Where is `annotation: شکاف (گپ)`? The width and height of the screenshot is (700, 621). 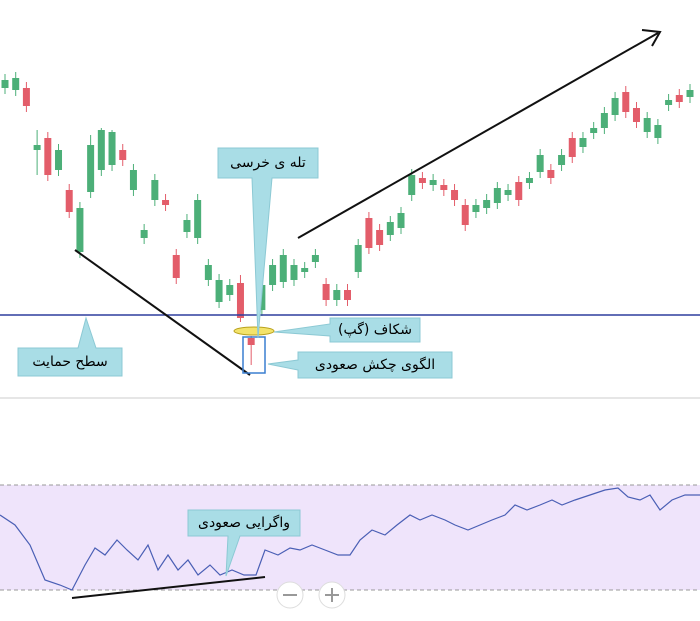
annotation: شکاف (گپ) is located at coordinates (375, 329).